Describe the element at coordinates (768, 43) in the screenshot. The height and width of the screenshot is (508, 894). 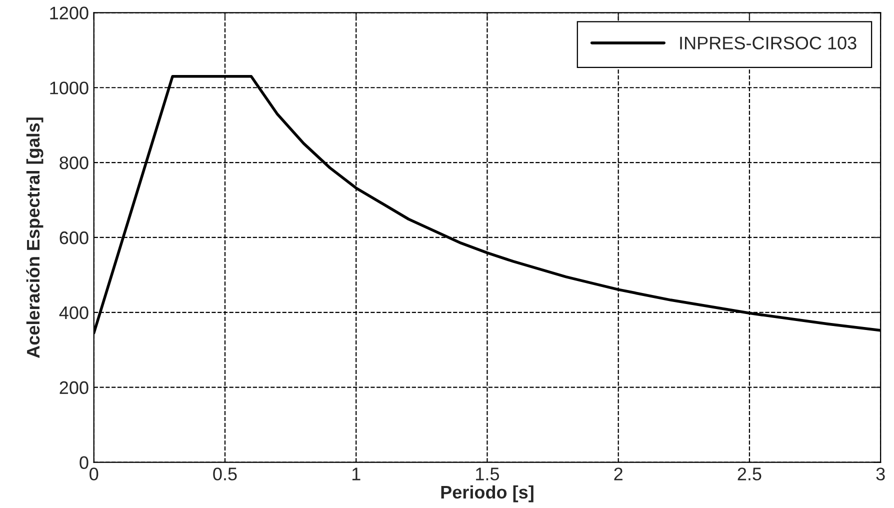
I see `legend-label: INPRES-CIRSOC 103` at that location.